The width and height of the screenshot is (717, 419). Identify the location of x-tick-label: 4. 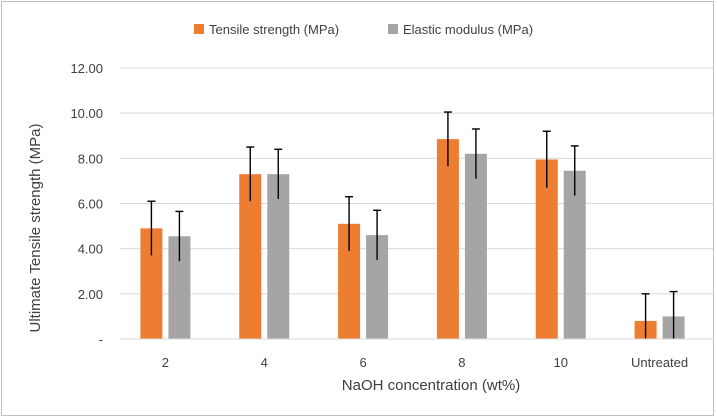
(264, 362).